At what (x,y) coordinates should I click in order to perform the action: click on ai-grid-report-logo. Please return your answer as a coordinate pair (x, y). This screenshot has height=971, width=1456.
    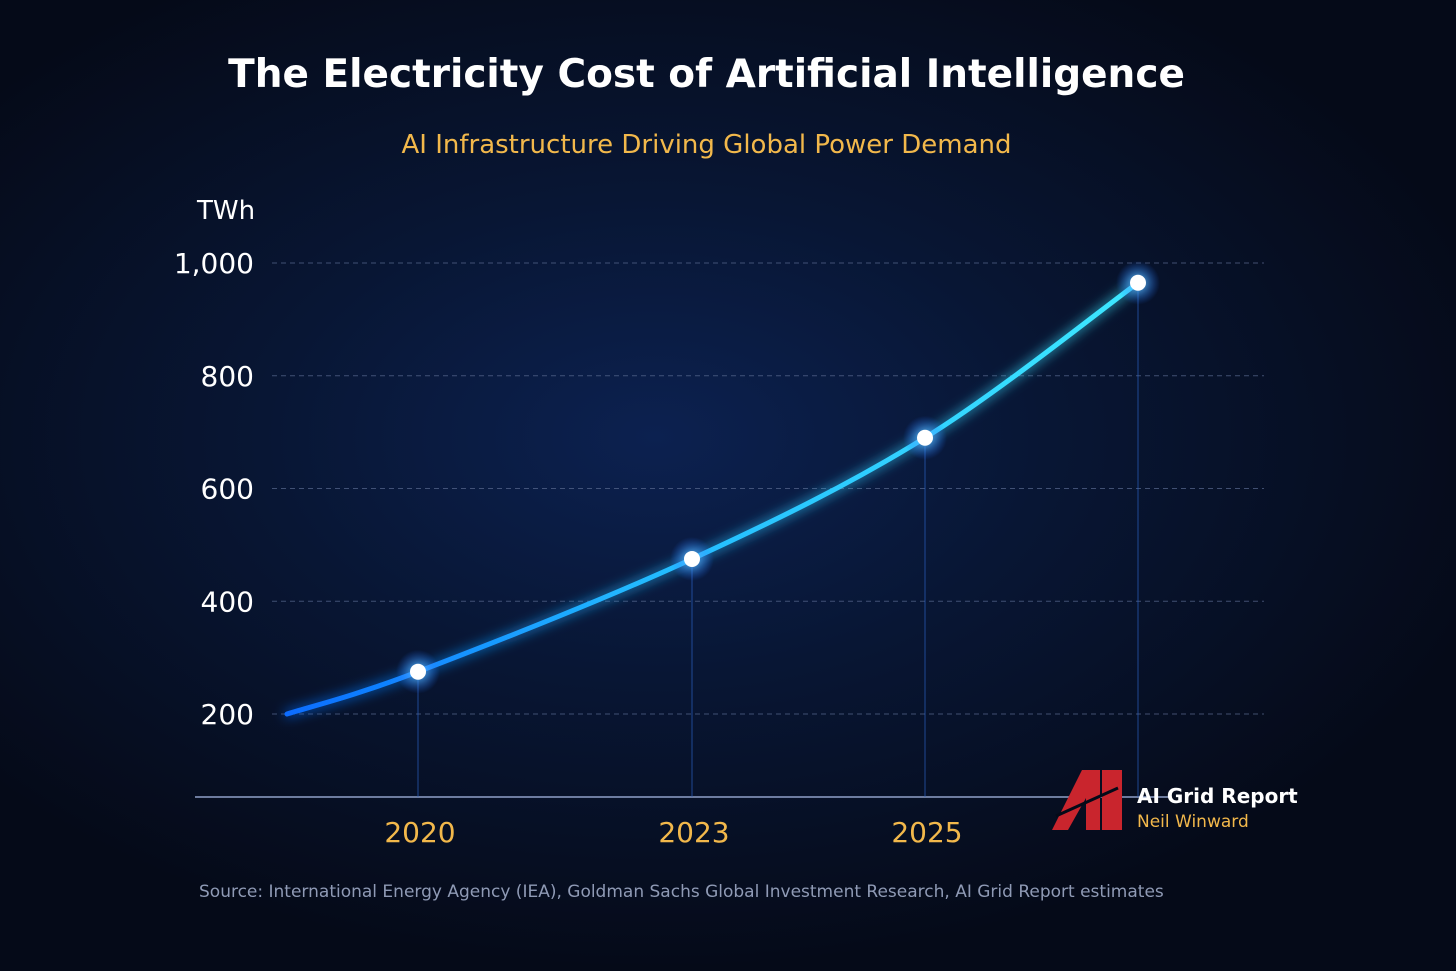
    Looking at the image, I should click on (1087, 800).